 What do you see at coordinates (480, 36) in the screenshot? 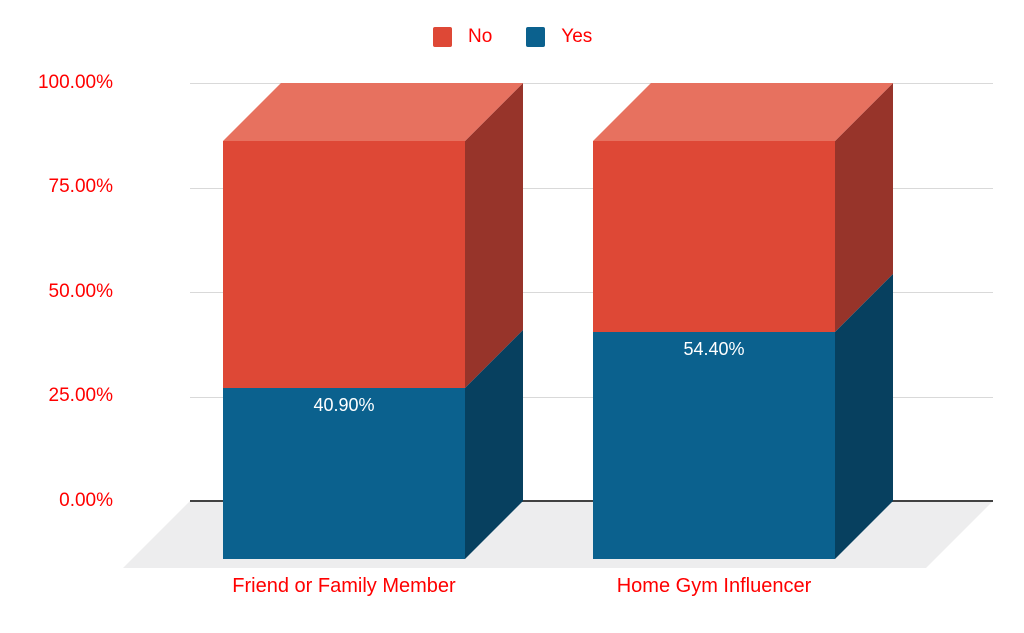
I see `legend-label-no: No` at bounding box center [480, 36].